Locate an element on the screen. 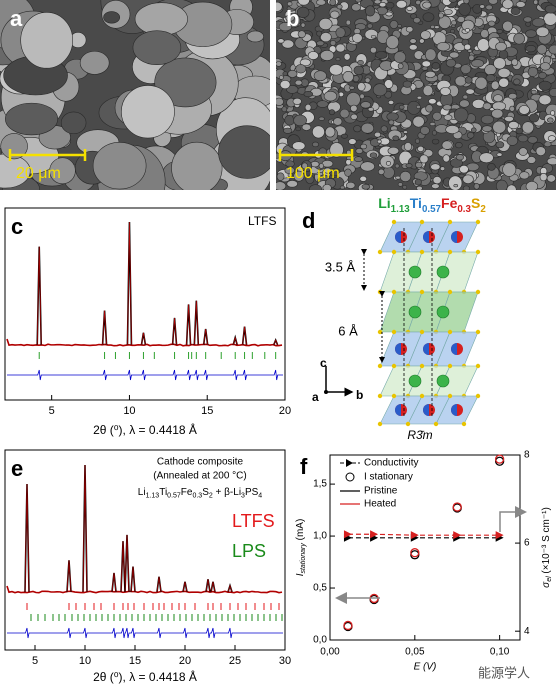 The image size is (556, 685). subscript: 0.57 is located at coordinates (432, 208).